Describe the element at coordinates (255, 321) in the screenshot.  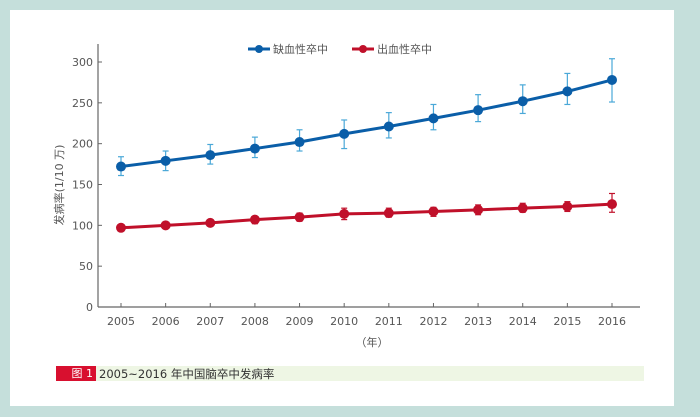
I see `x-tick-label: 2008` at that location.